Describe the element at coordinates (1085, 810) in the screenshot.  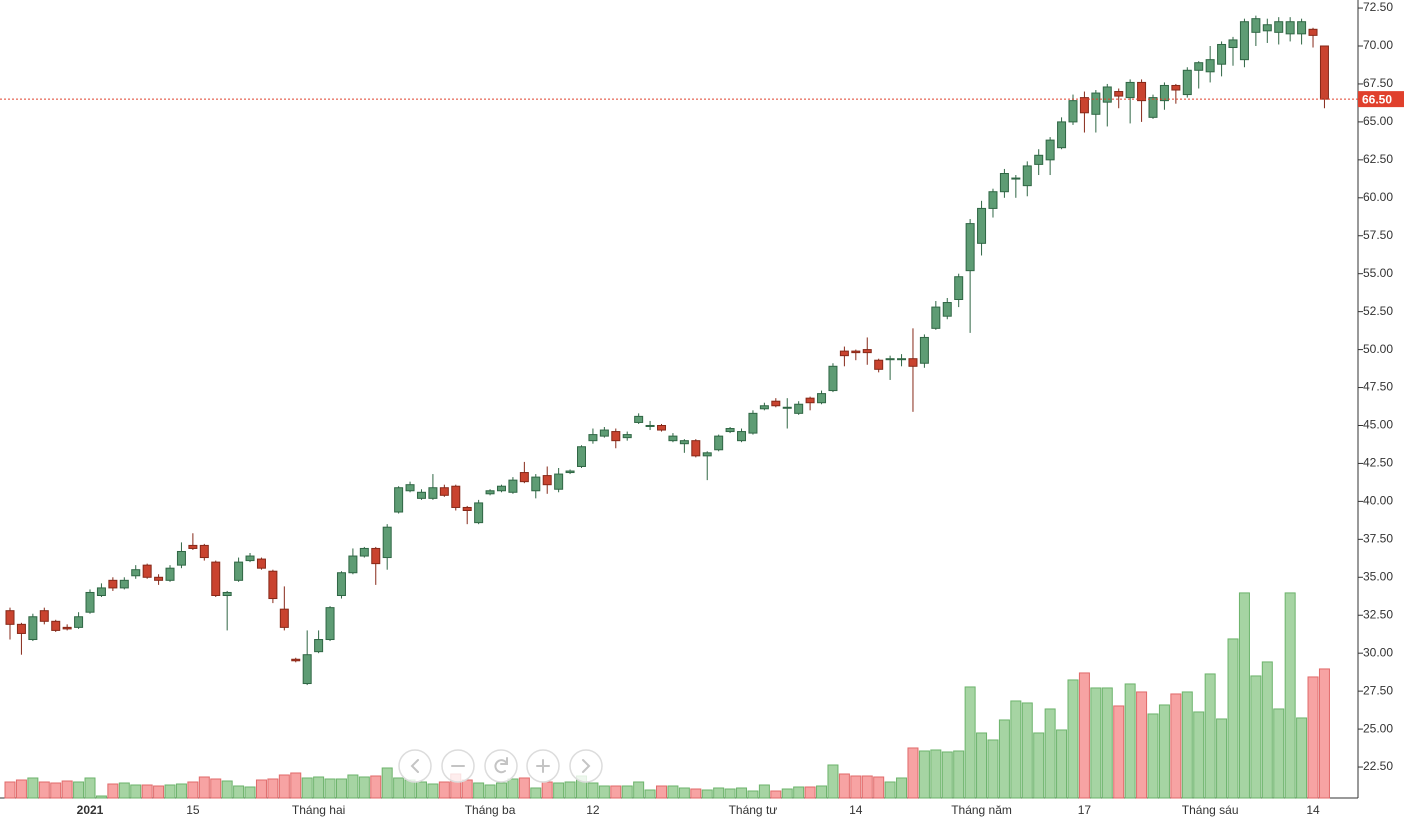
I see `x-tick-label: 17` at that location.